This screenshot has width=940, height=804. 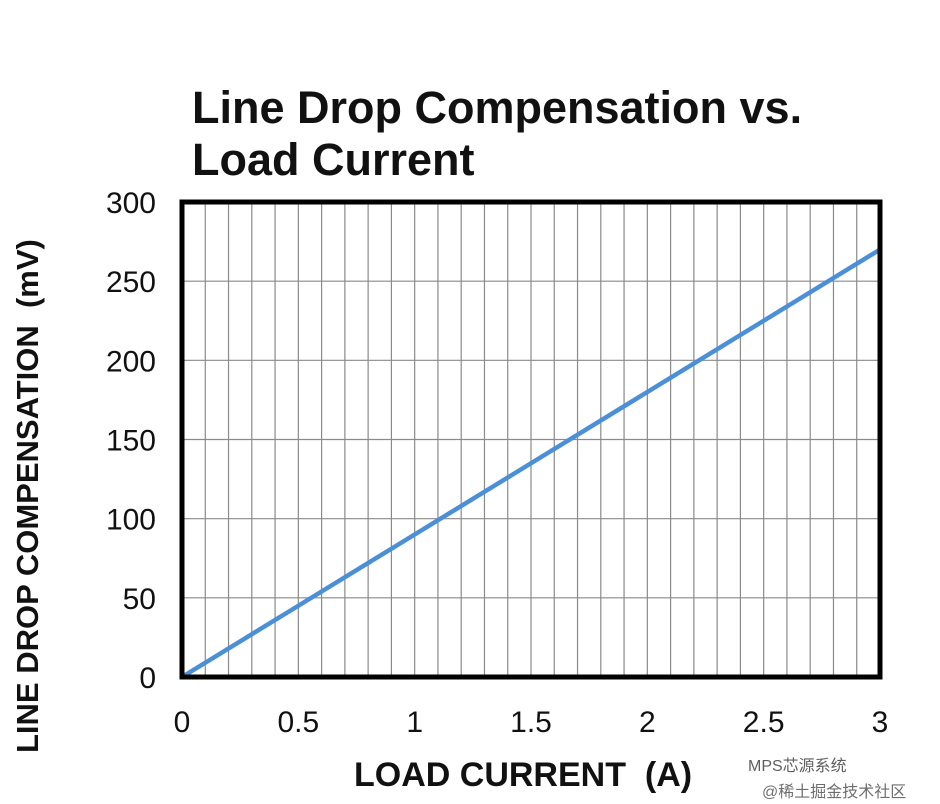 What do you see at coordinates (797, 766) in the screenshot?
I see `watermark-brand: MPS芯源系统` at bounding box center [797, 766].